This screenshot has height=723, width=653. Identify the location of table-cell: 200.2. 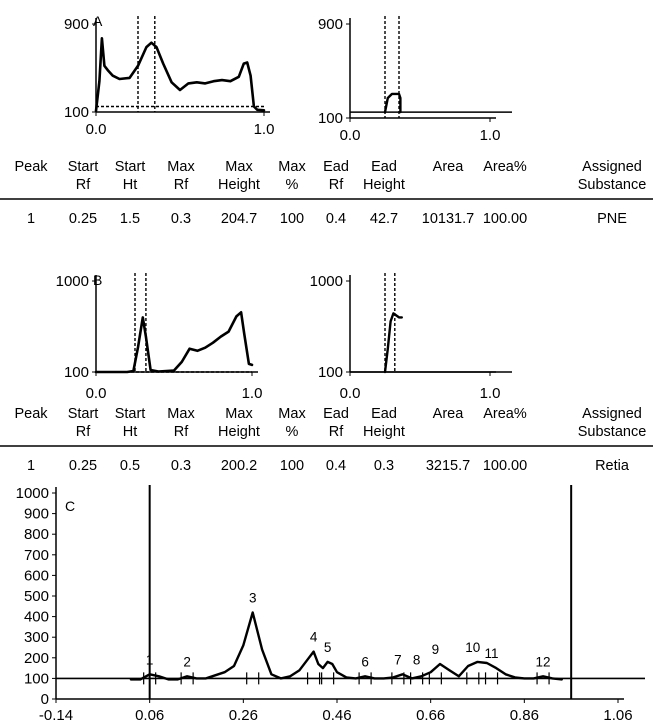
(239, 466).